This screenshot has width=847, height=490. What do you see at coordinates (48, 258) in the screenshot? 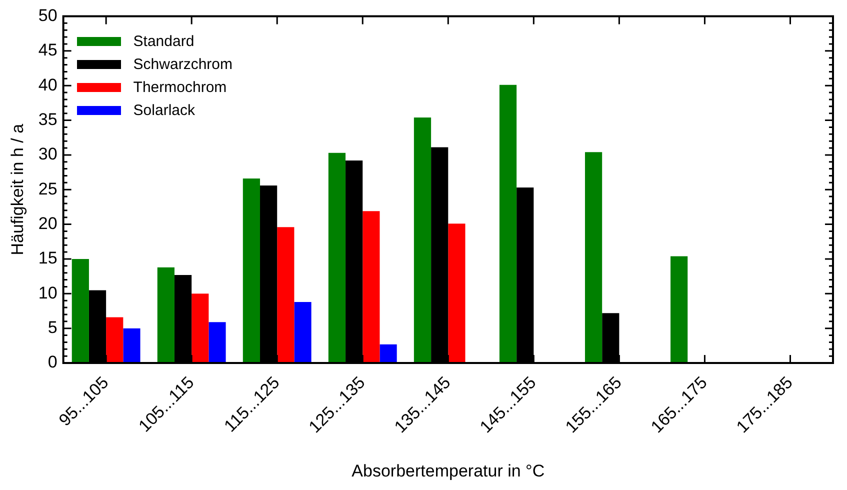
I see `y-tick-label: 15` at bounding box center [48, 258].